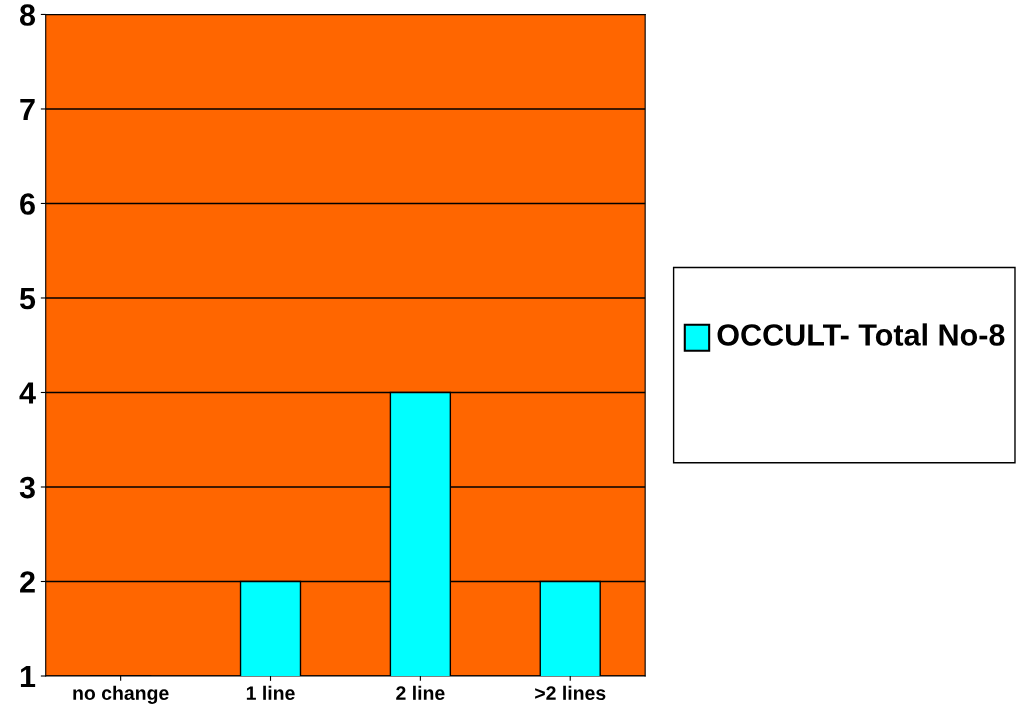 The width and height of the screenshot is (1016, 723). Describe the element at coordinates (420, 693) in the screenshot. I see `x-tick-label: 2 line` at that location.